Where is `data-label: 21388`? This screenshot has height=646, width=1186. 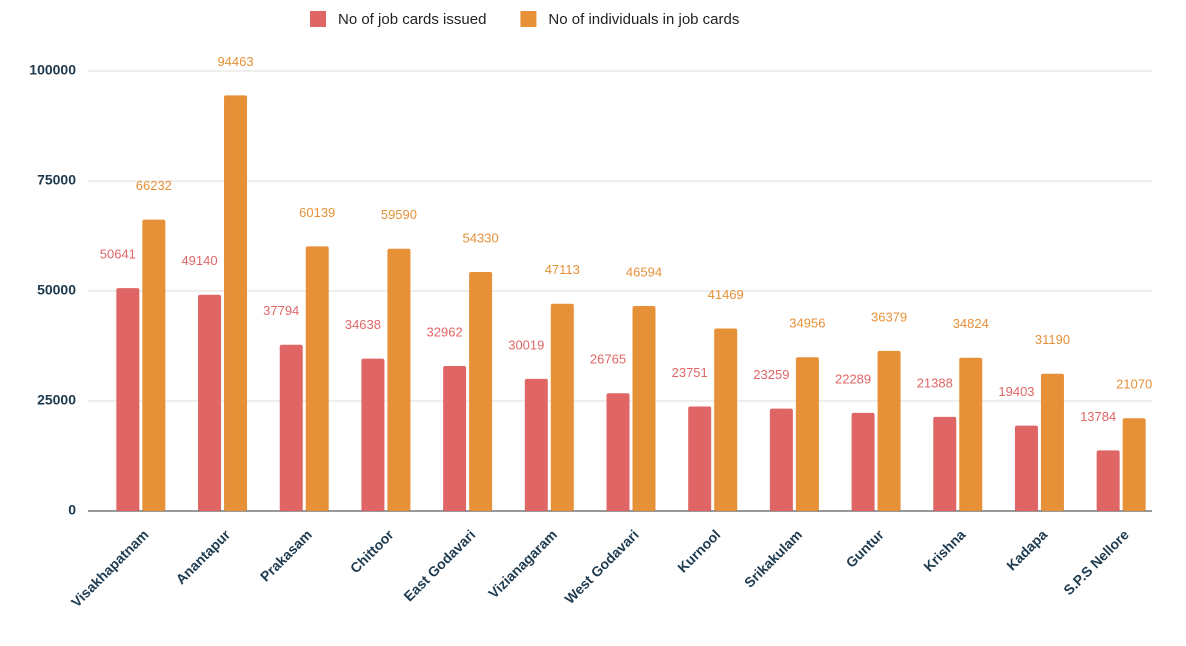
data-label: 21388 is located at coordinates (935, 382).